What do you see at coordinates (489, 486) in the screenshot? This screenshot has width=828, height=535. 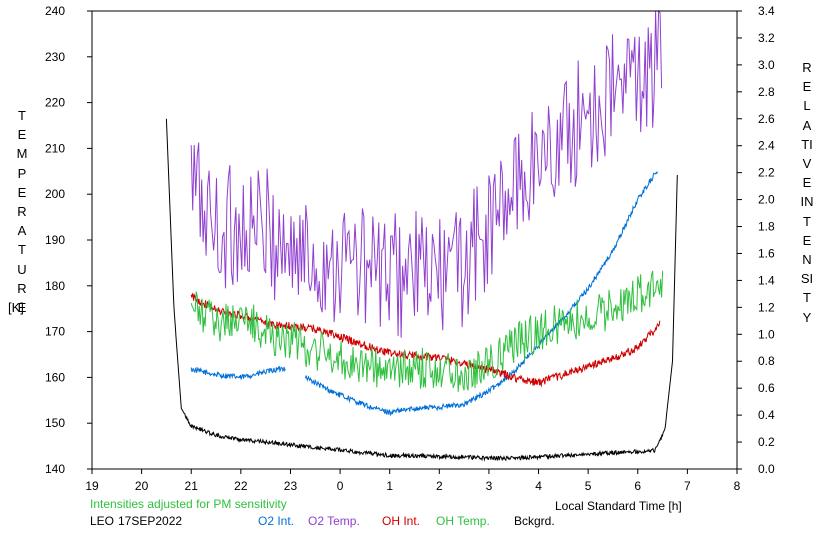 I see `x-tick-label: 3` at bounding box center [489, 486].